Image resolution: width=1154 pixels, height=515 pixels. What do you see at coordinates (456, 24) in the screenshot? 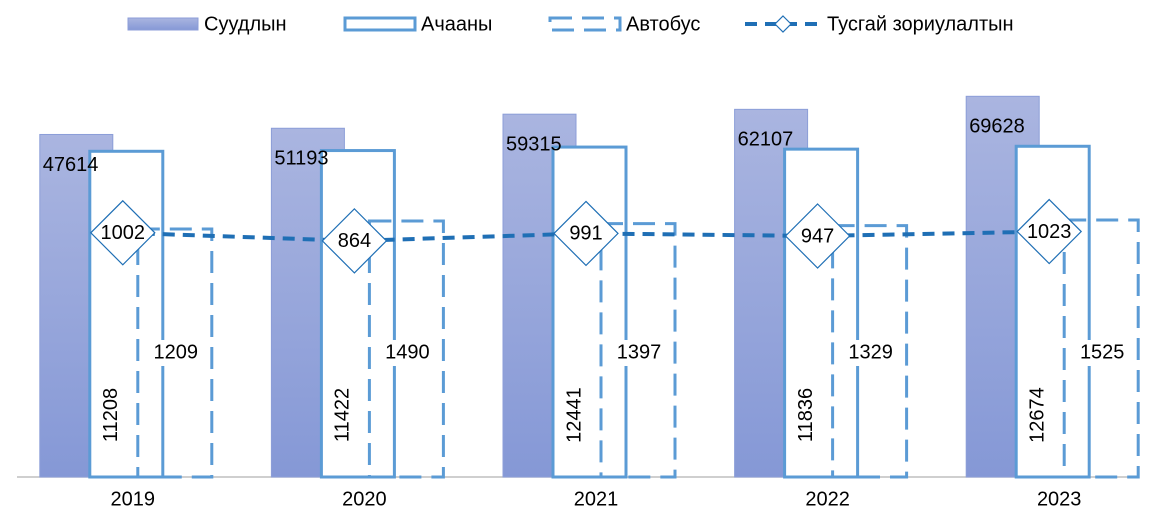
I see `legend-label: Ачааны` at bounding box center [456, 24].